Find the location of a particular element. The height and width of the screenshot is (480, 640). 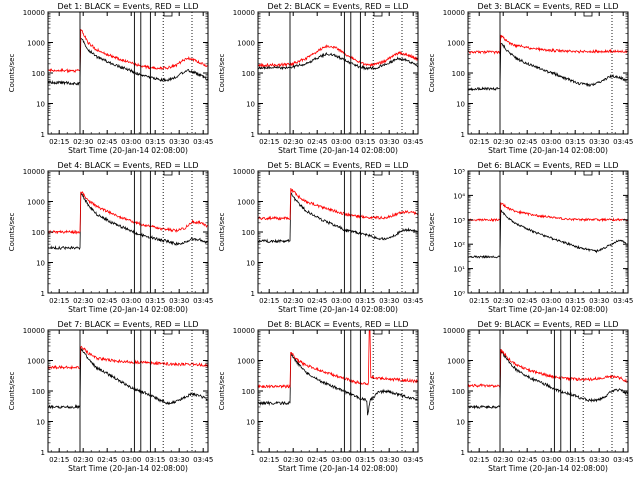

y-tick-label: 10¹ is located at coordinates (459, 270).